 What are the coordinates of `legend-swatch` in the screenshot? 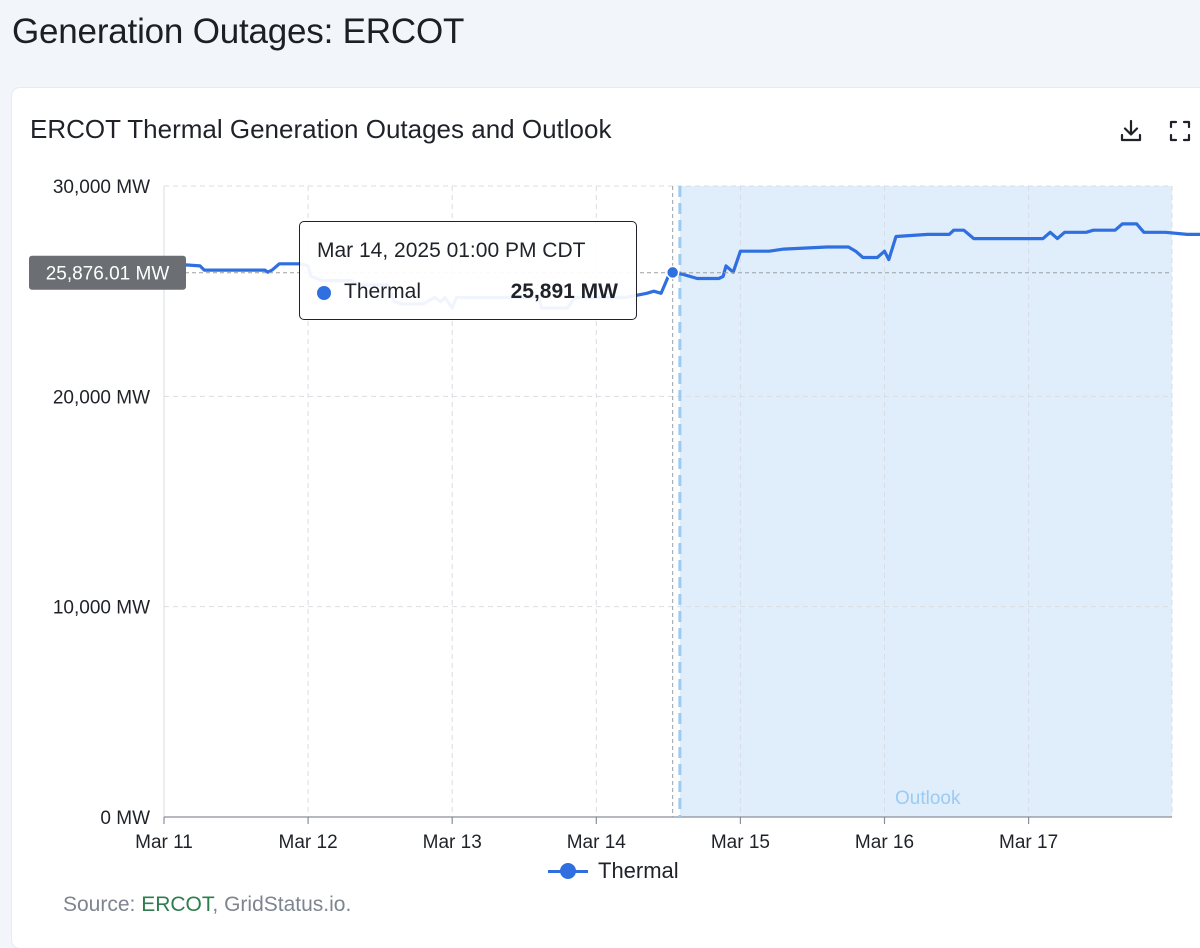 It's located at (568, 871).